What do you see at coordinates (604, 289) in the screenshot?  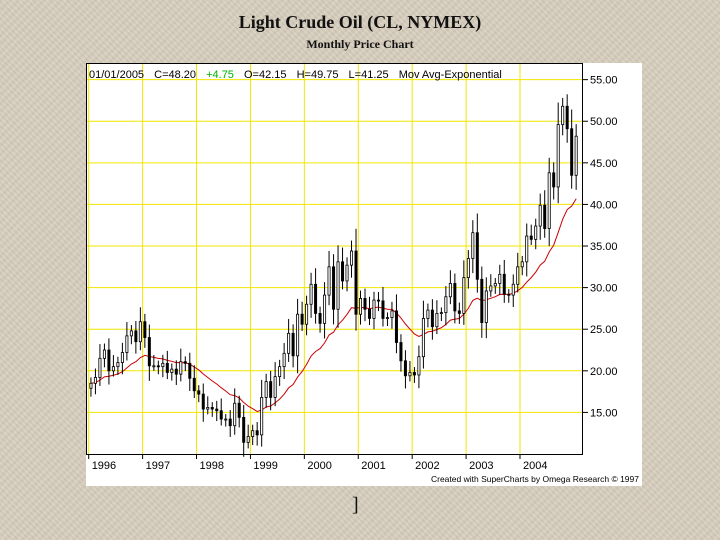 I see `y-tick-label: 30.00` at bounding box center [604, 289].